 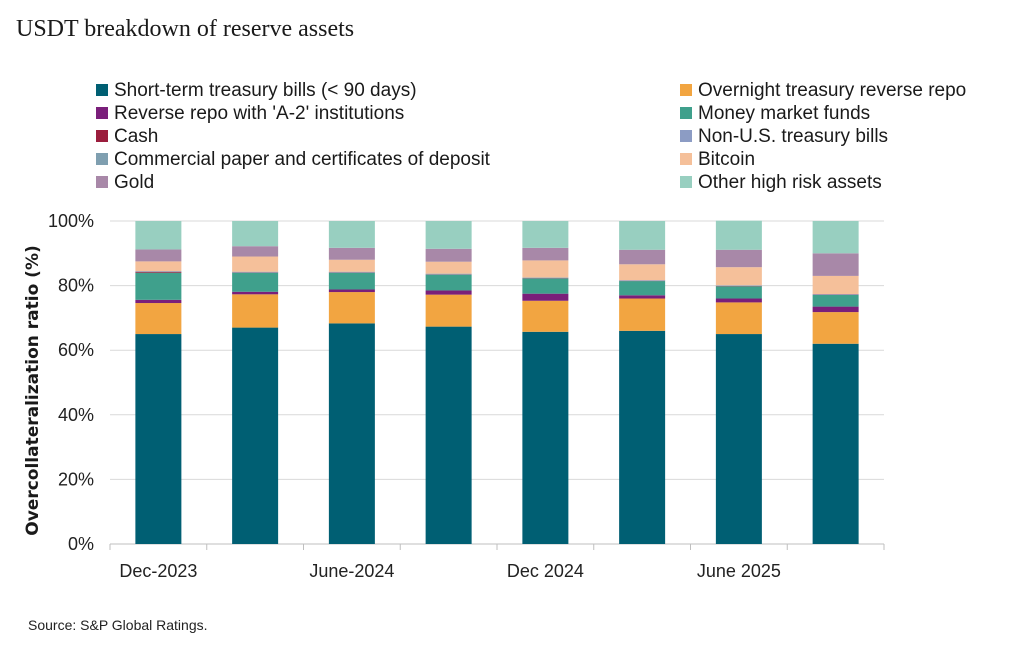 I want to click on y-axis-label: Overcollateralization ratio (%), so click(x=33, y=390).